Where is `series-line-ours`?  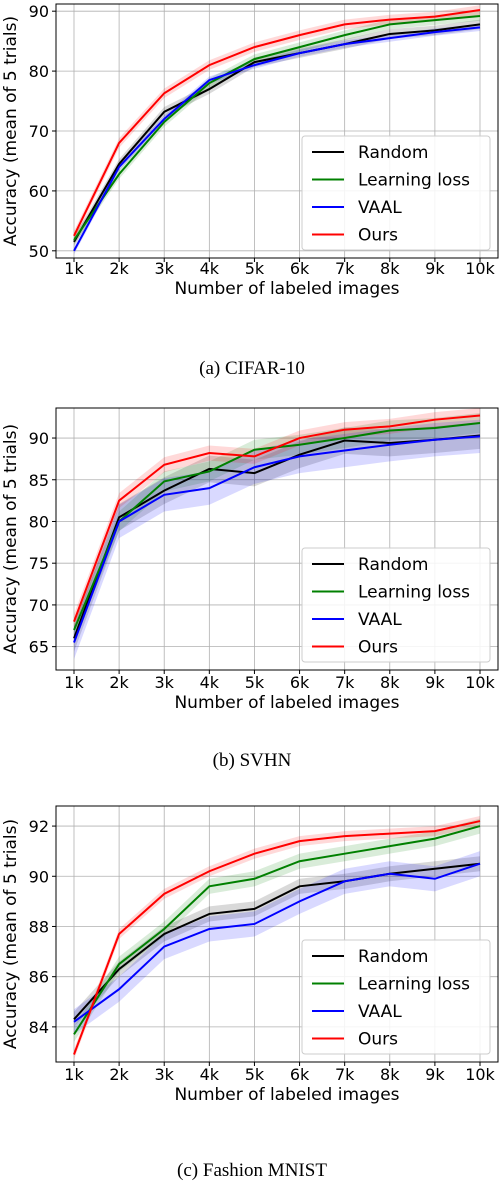
series-line-ours is located at coordinates (277, 518).